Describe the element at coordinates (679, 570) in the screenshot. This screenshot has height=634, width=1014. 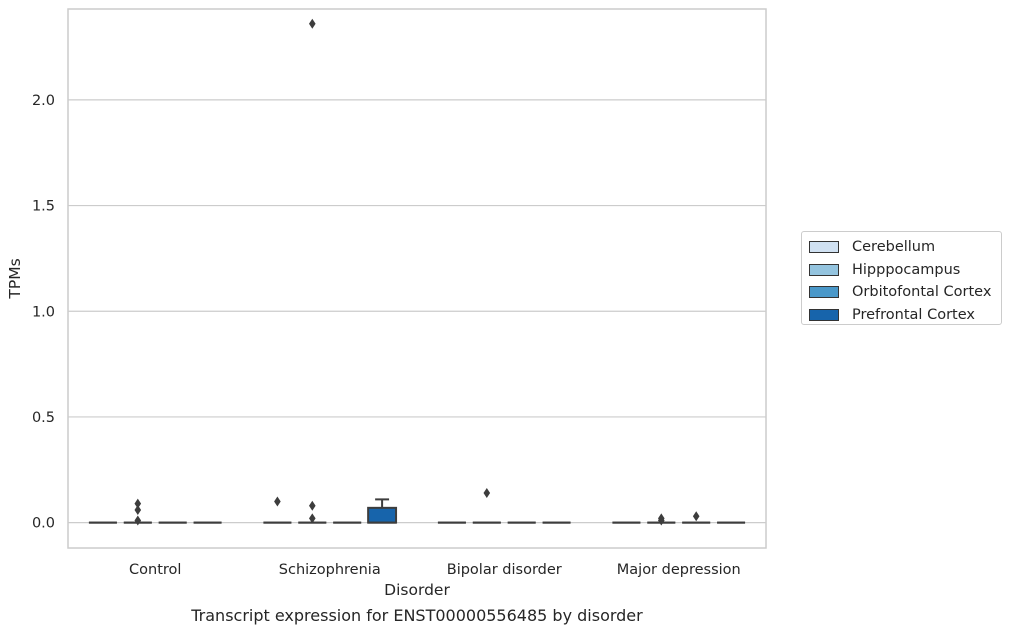
I see `x-tick-label: Major depression` at that location.